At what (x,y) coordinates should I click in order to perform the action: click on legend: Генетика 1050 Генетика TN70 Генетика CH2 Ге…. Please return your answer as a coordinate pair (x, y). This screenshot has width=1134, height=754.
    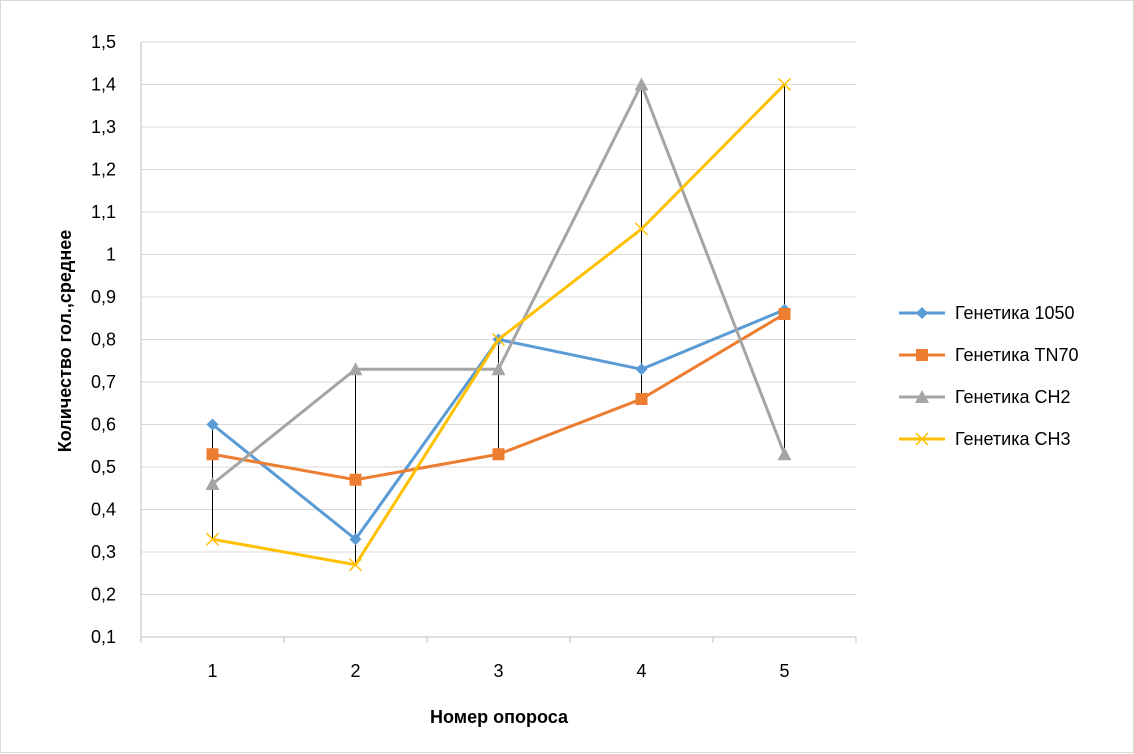
    Looking at the image, I should click on (989, 376).